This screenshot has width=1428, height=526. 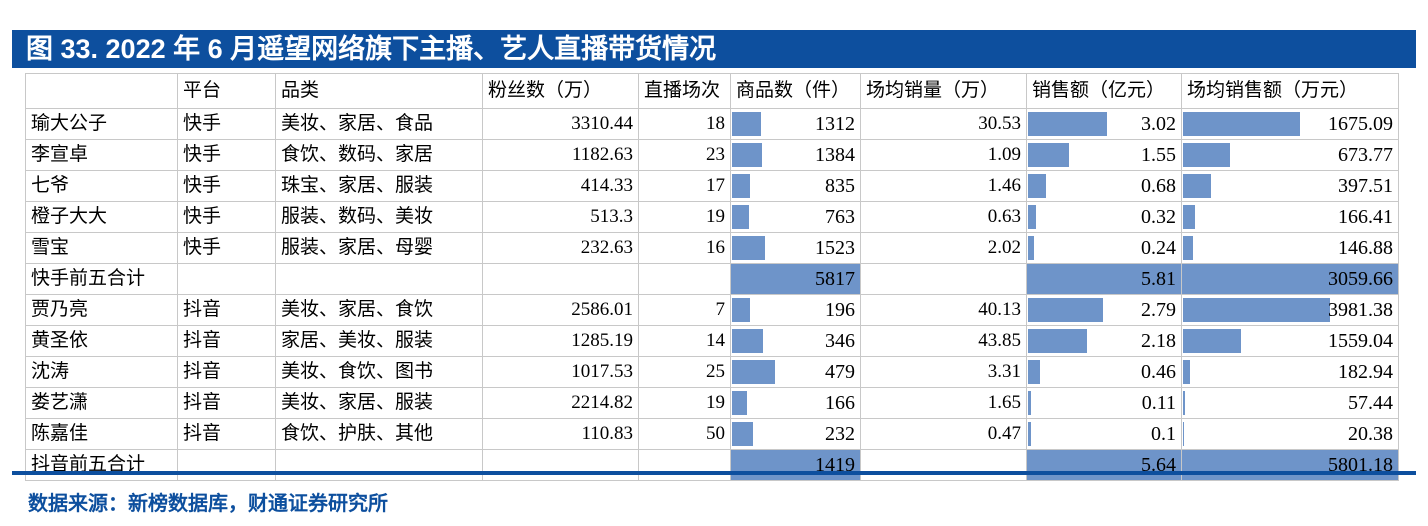 What do you see at coordinates (101, 372) in the screenshot?
I see `cell-name: 沈涛` at bounding box center [101, 372].